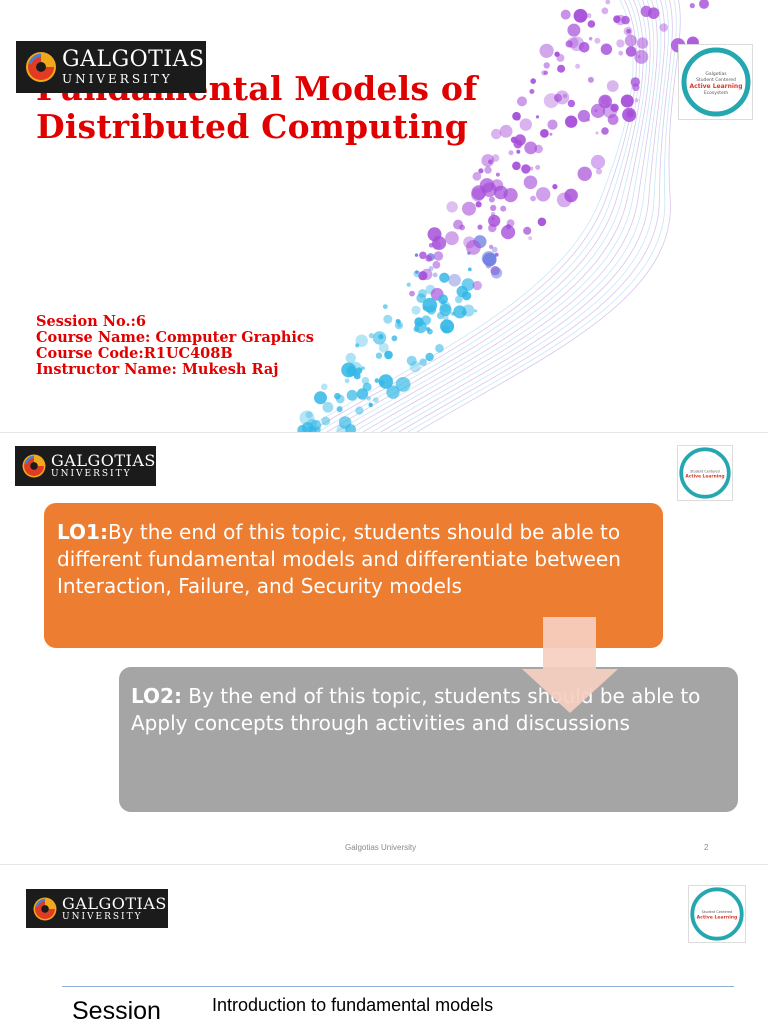  I want to click on gscale-badge-icon: G-SCALE Student Centered Active Learning, so click(717, 914).